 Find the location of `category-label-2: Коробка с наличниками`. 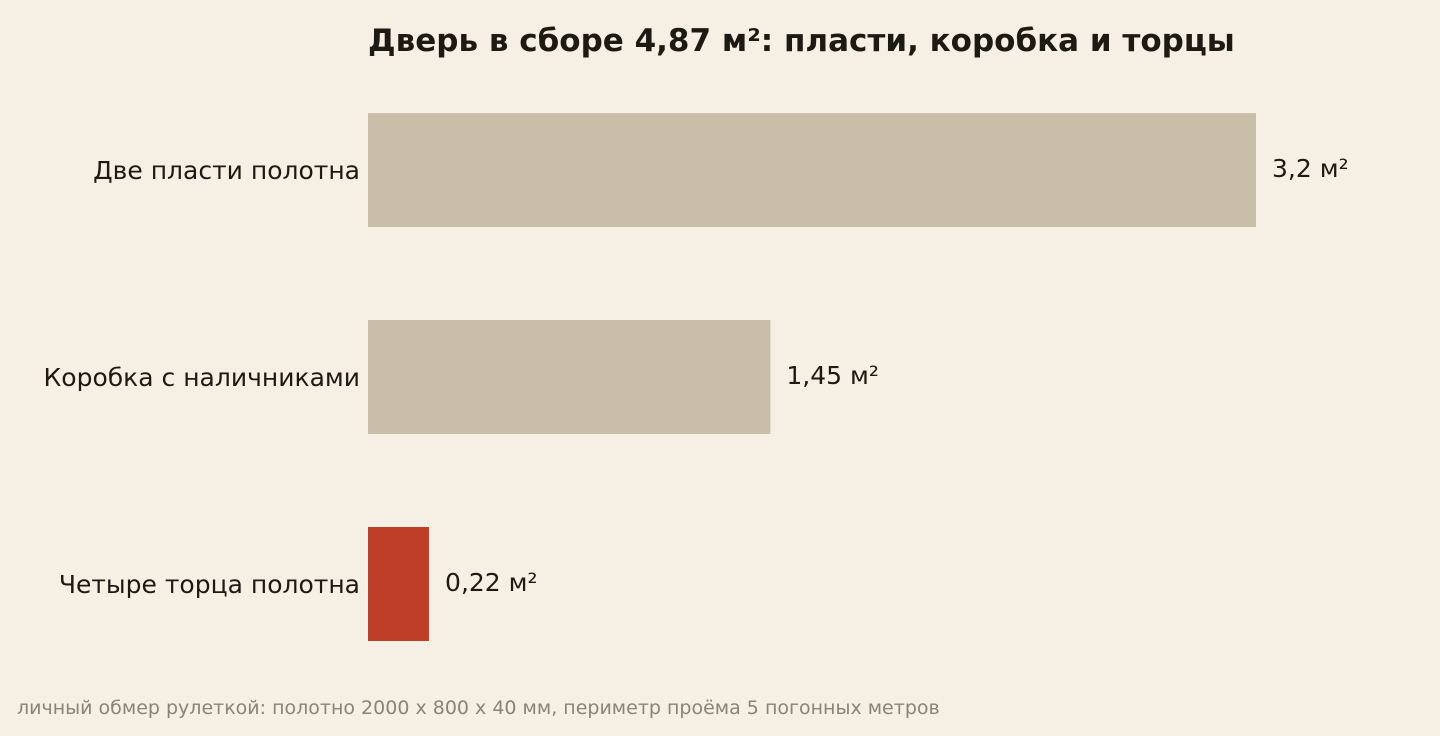

category-label-2: Коробка с наличниками is located at coordinates (202, 377).